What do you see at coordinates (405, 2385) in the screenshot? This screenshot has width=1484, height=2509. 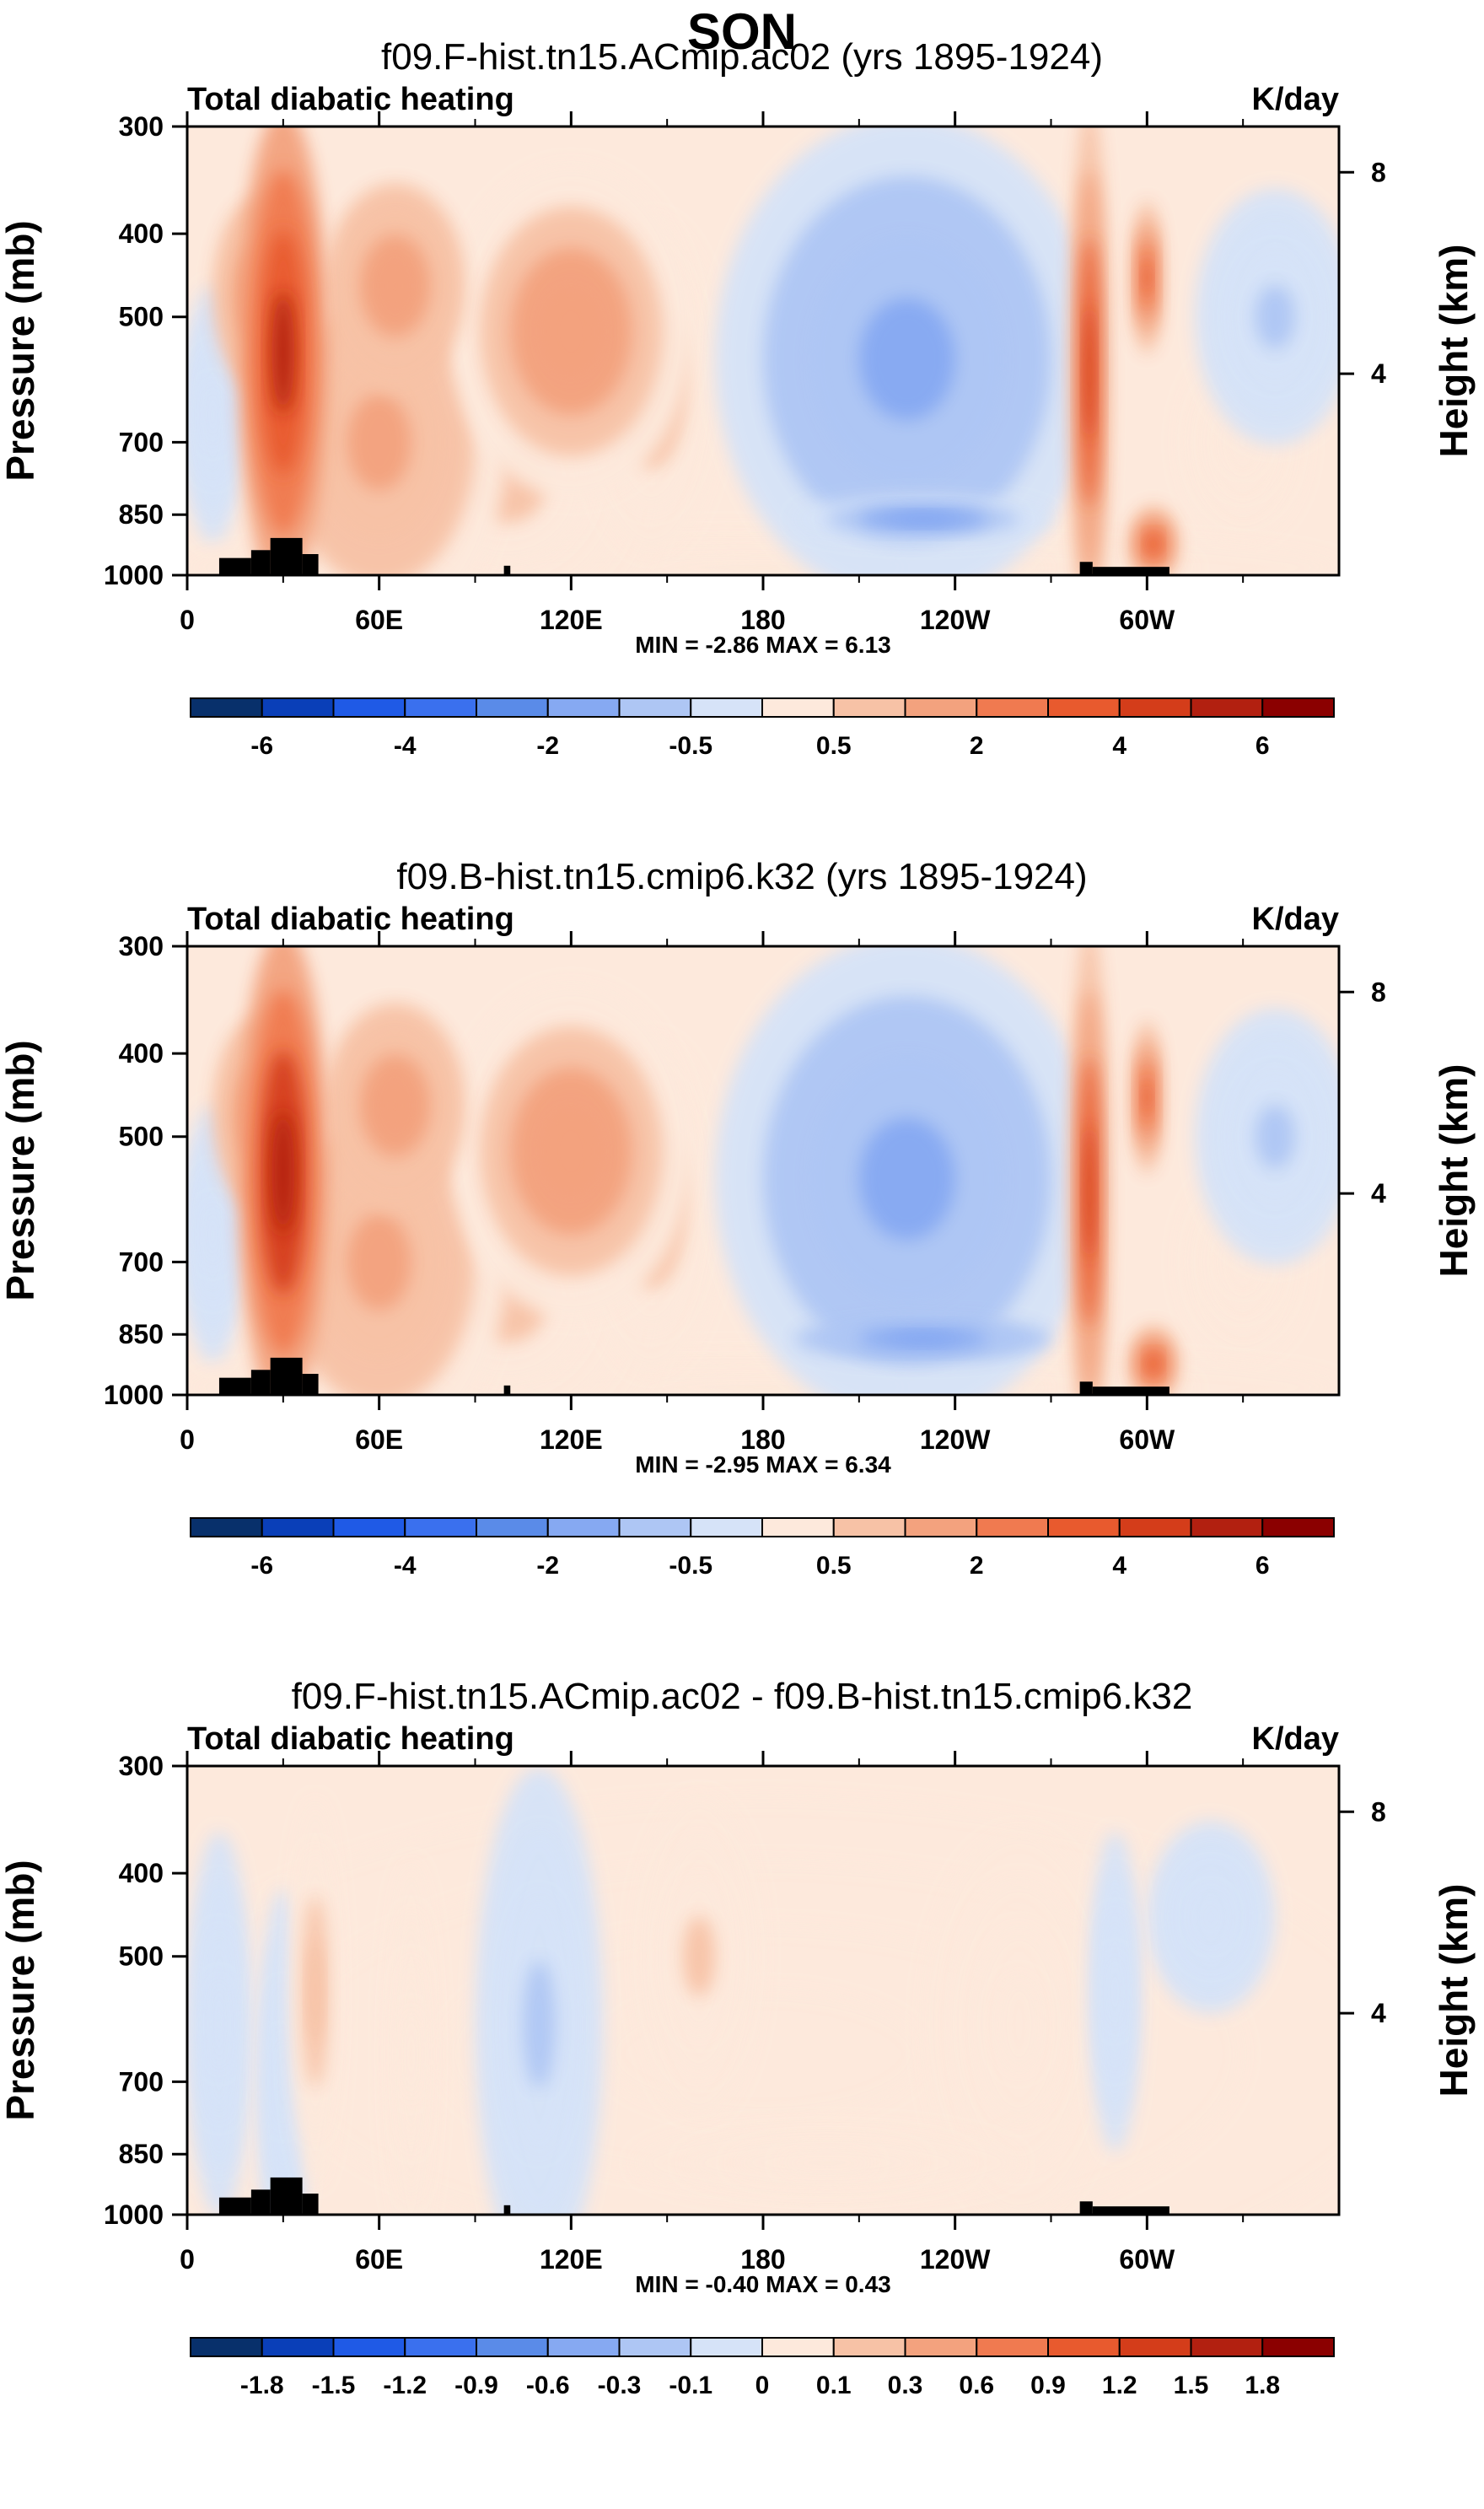 I see `colorbar-label: -1.2` at bounding box center [405, 2385].